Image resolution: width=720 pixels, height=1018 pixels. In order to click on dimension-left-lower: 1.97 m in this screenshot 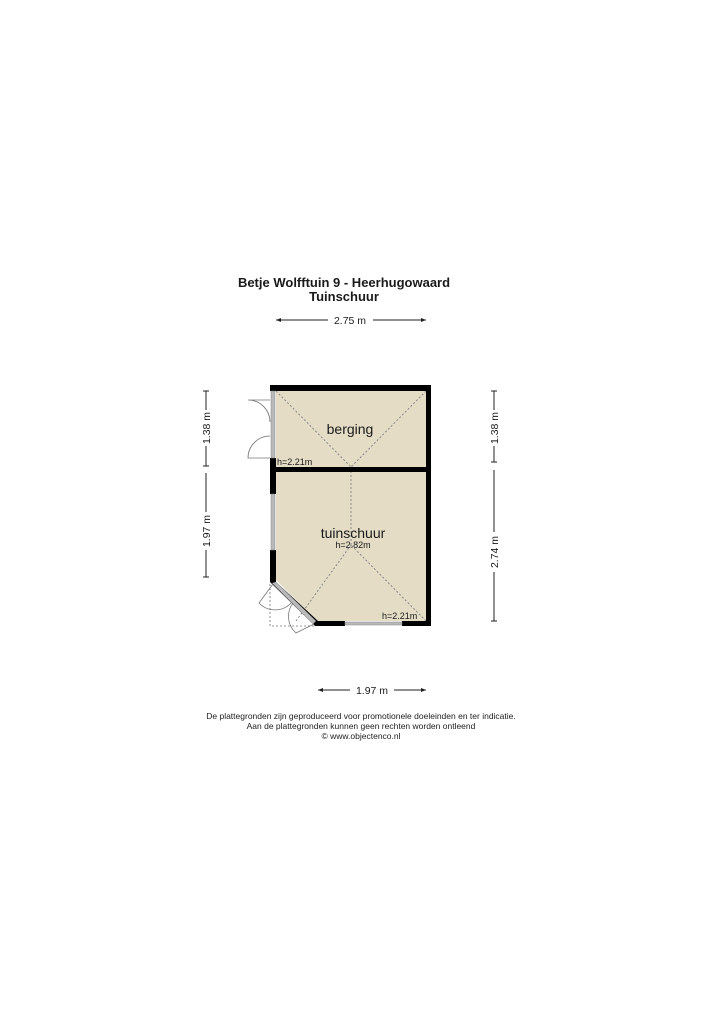, I will do `click(207, 525)`.